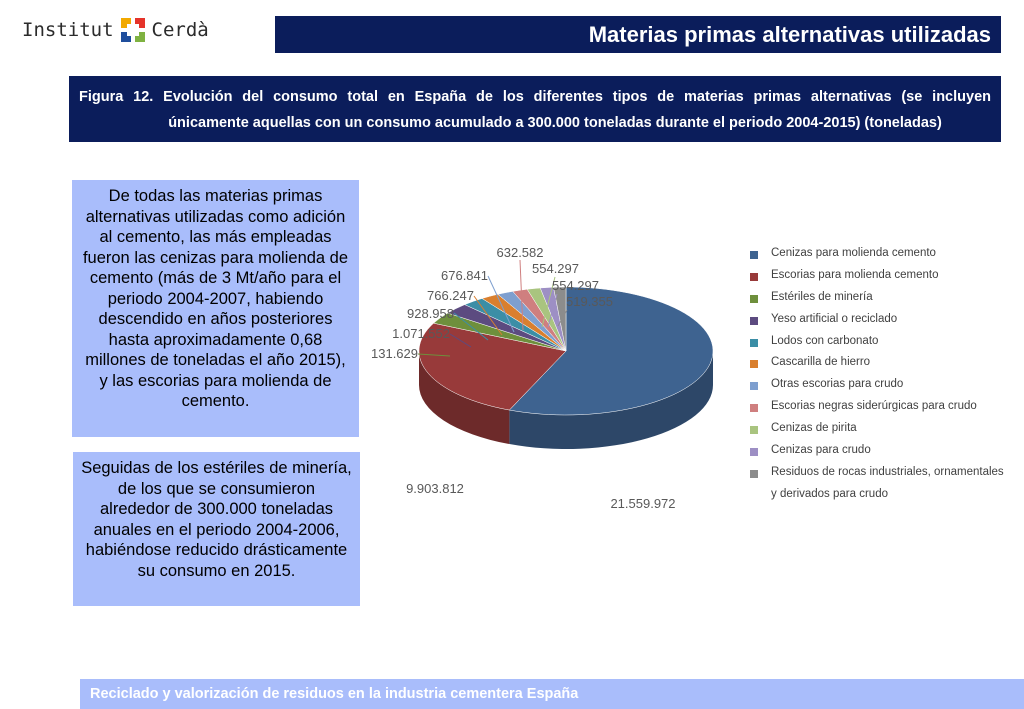 Image resolution: width=1024 pixels, height=709 pixels. I want to click on legend-label-line: Cenizas de pirita, so click(814, 428).